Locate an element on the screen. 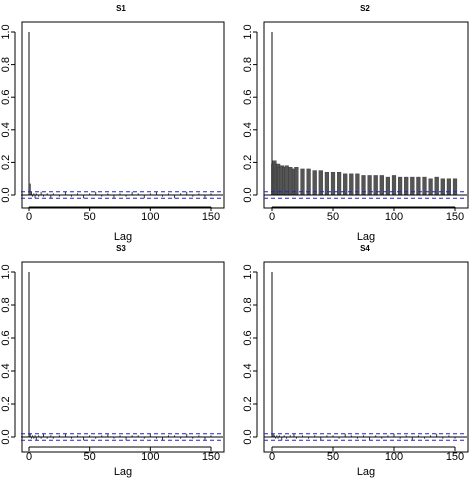 The height and width of the screenshot is (480, 474). panel-title: S4 is located at coordinates (365, 248).